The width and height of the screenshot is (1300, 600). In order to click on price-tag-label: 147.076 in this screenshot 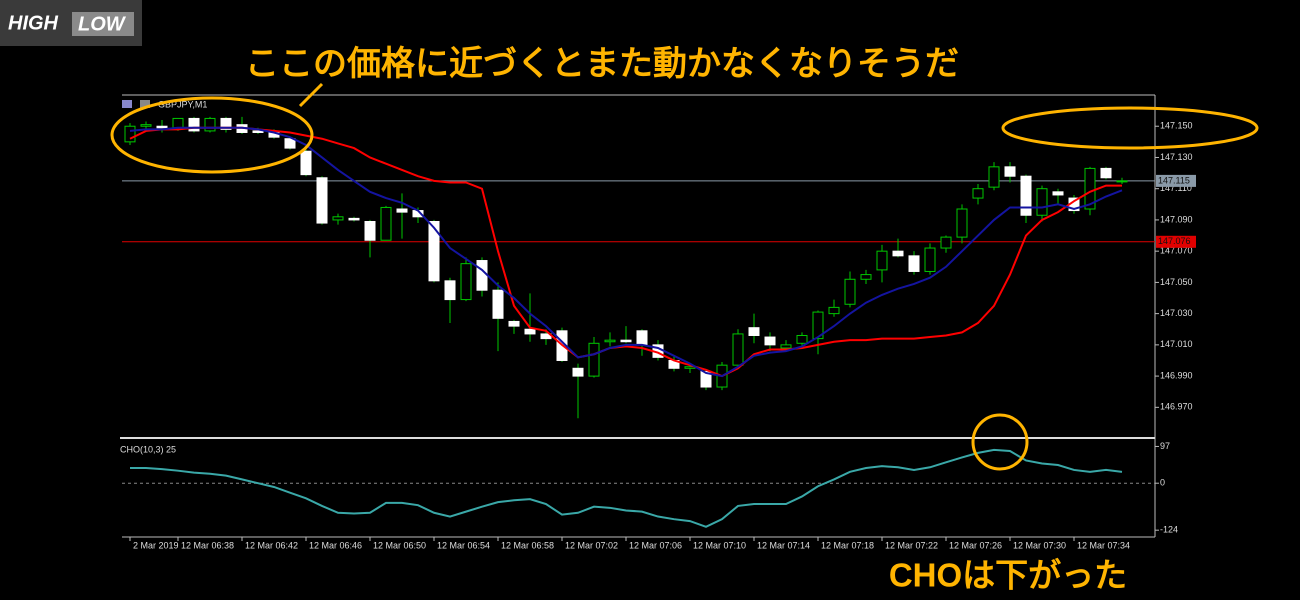, I will do `click(1174, 241)`.